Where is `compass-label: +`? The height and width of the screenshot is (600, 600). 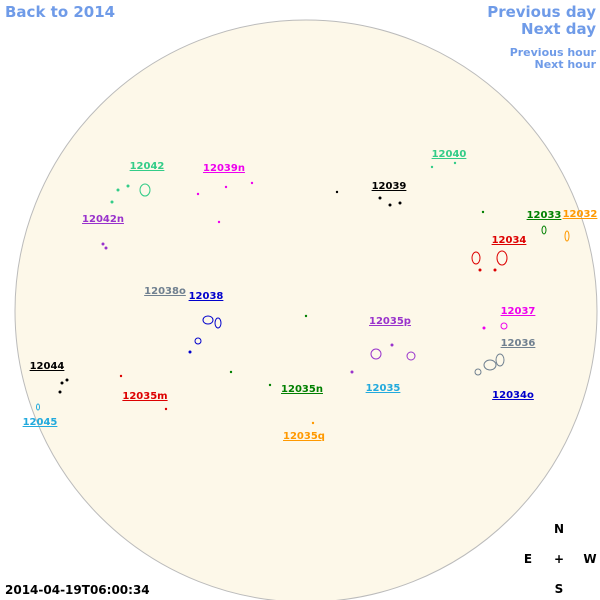
compass-label: + is located at coordinates (559, 559).